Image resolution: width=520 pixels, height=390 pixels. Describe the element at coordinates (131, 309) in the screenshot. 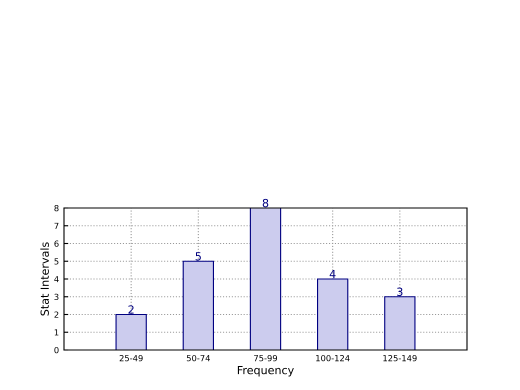

I see `data-label: 2` at that location.